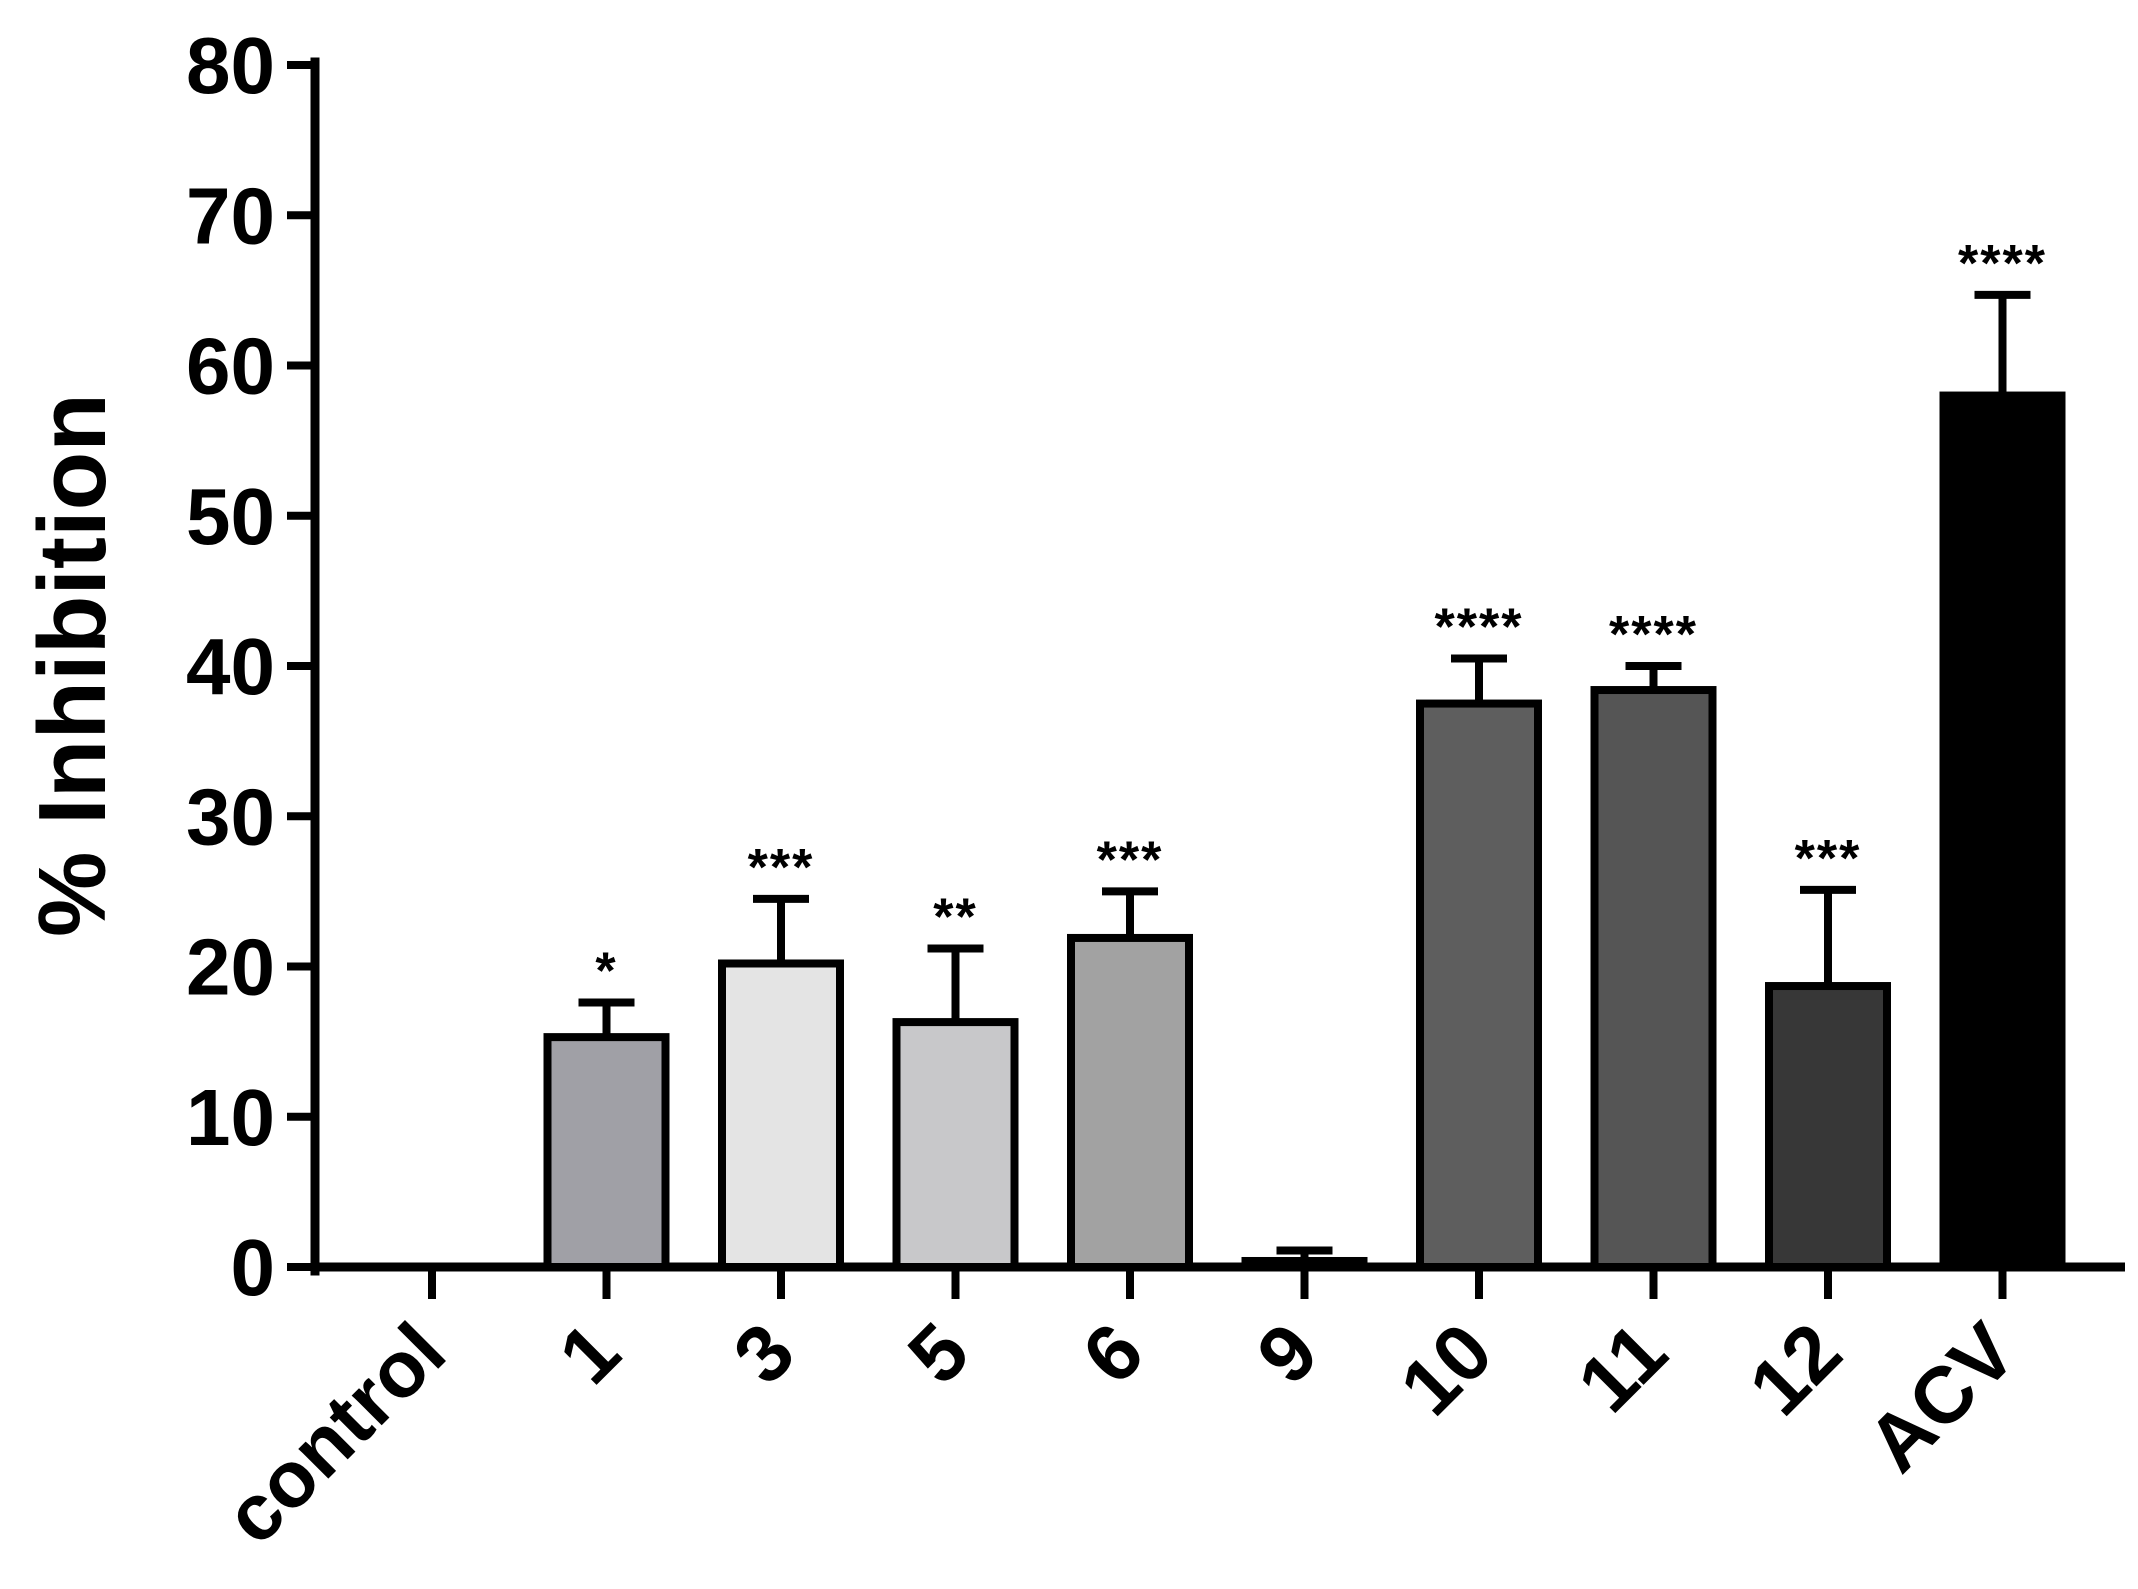 This screenshot has width=2138, height=1589. What do you see at coordinates (230, 666) in the screenshot?
I see `y-tick-label: 40` at bounding box center [230, 666].